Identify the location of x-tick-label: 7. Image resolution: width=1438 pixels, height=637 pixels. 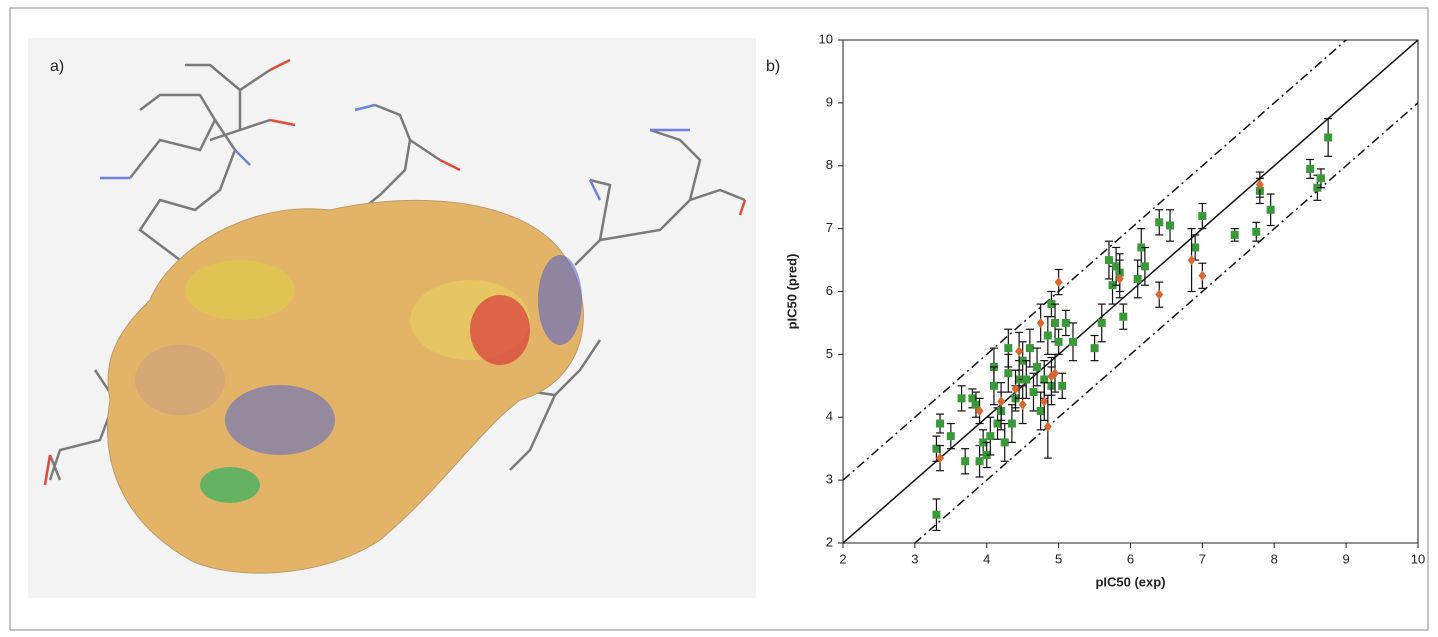
(1202, 558).